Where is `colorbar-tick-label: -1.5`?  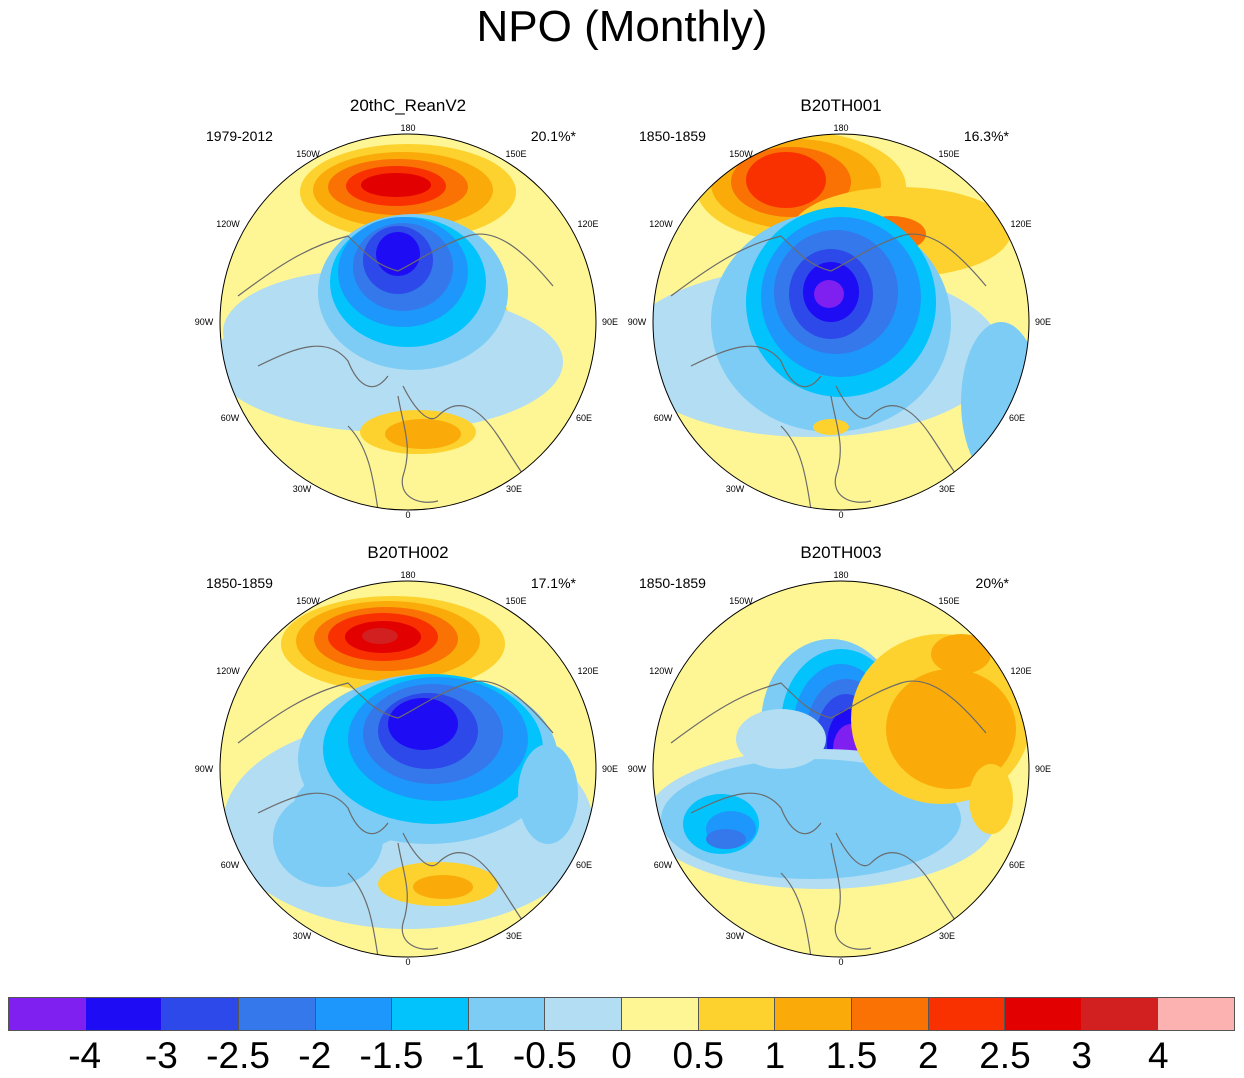
colorbar-tick-label: -1.5 is located at coordinates (391, 1055).